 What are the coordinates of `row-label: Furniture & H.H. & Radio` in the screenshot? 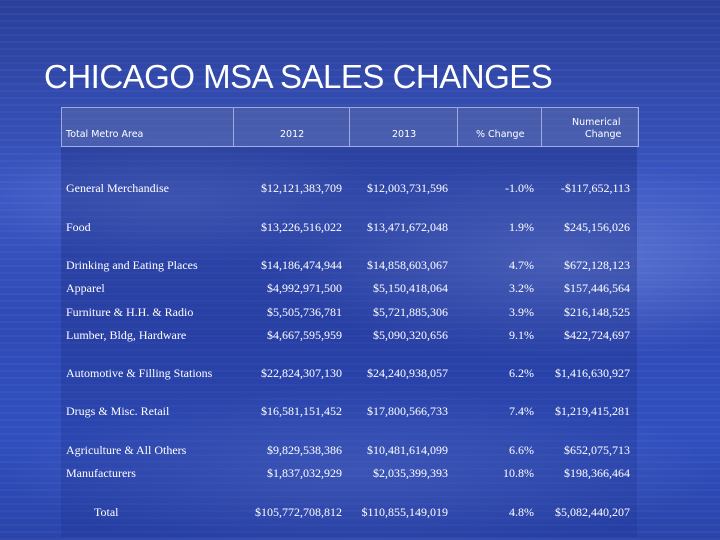 It's located at (130, 312).